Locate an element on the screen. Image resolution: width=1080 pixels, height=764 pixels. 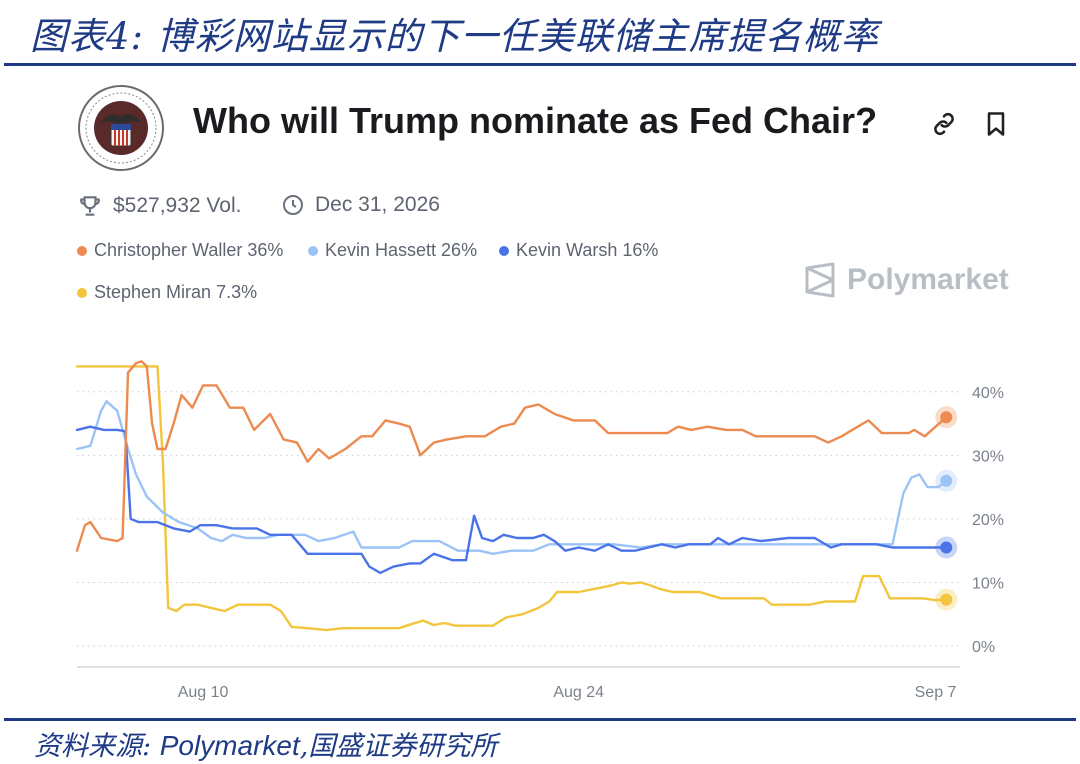
source-note: 资料来源: Polymarket,国盛证券研究所 is located at coordinates (265, 743).